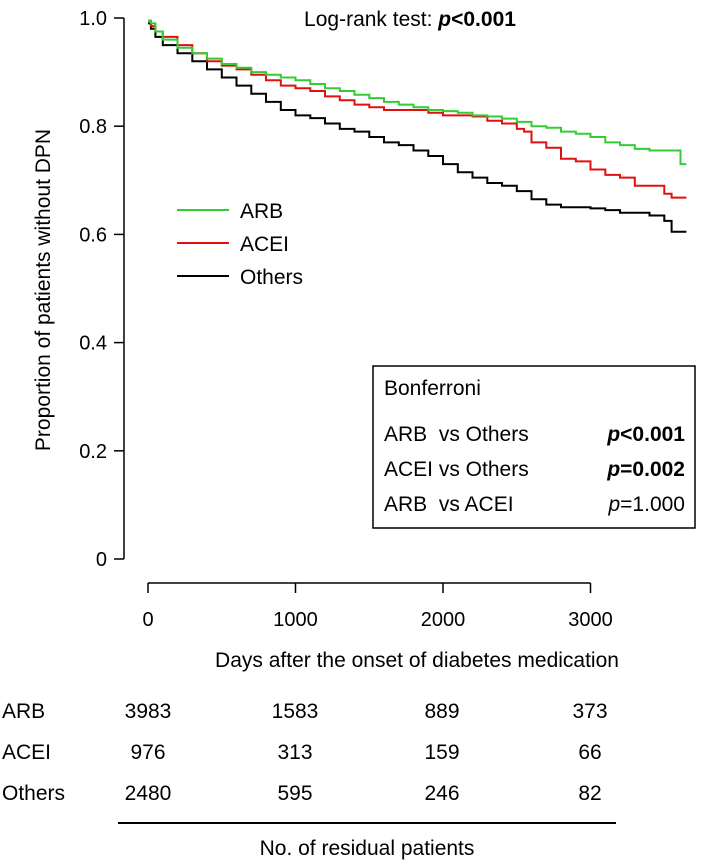 This screenshot has height=865, width=708. Describe the element at coordinates (441, 752) in the screenshot. I see `risk-cell: 159` at that location.